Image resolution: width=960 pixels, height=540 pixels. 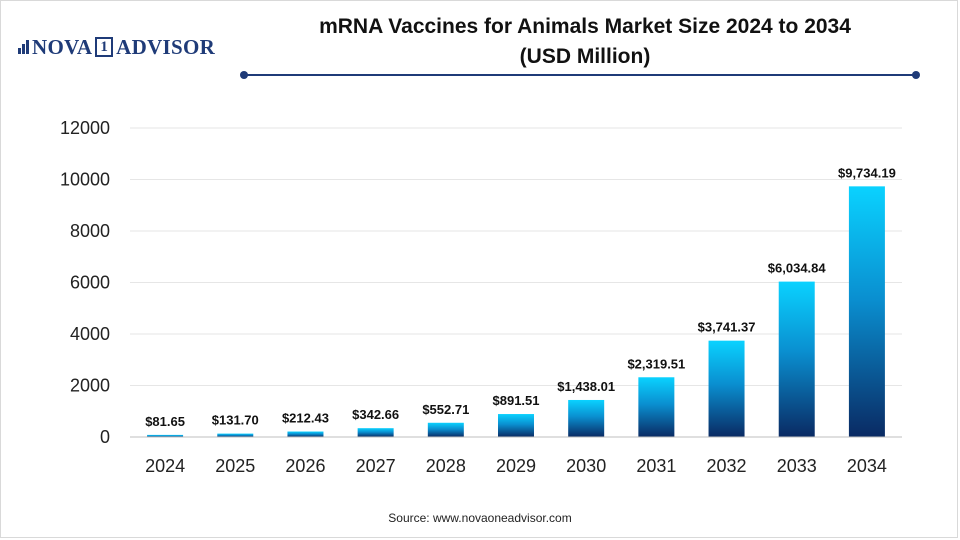 What do you see at coordinates (165, 466) in the screenshot?
I see `x-tick-label-2024: 2024` at bounding box center [165, 466].